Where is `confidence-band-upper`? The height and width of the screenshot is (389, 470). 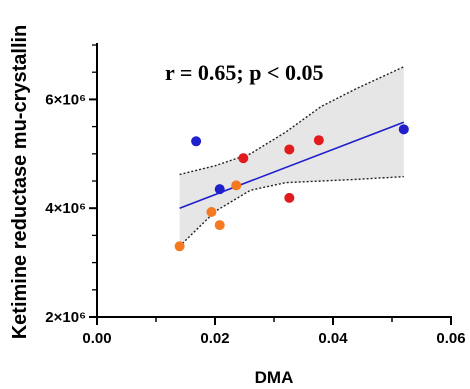
confidence-band-upper is located at coordinates (292, 121).